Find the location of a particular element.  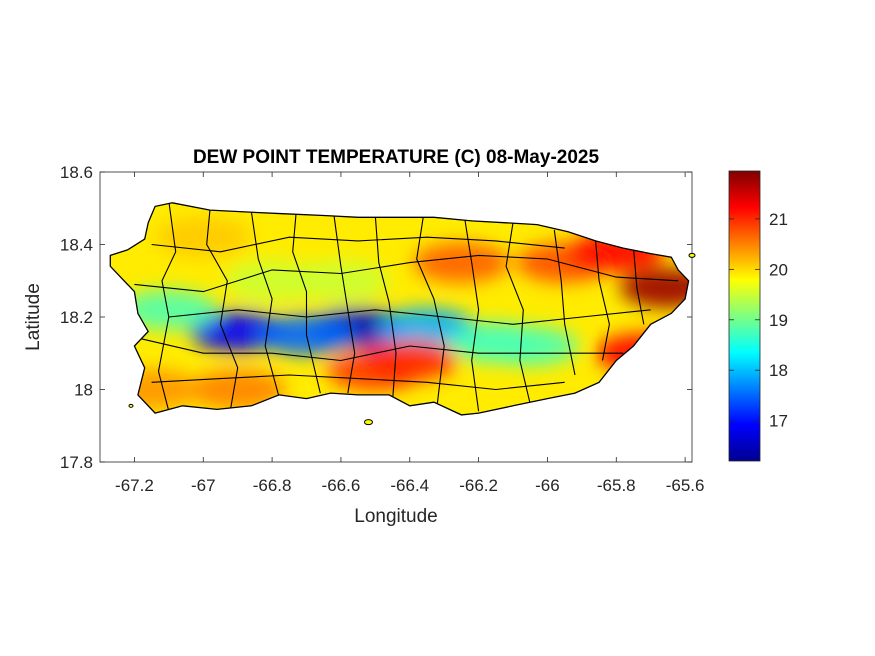

x-tick-label-2: -66.8 is located at coordinates (272, 485).